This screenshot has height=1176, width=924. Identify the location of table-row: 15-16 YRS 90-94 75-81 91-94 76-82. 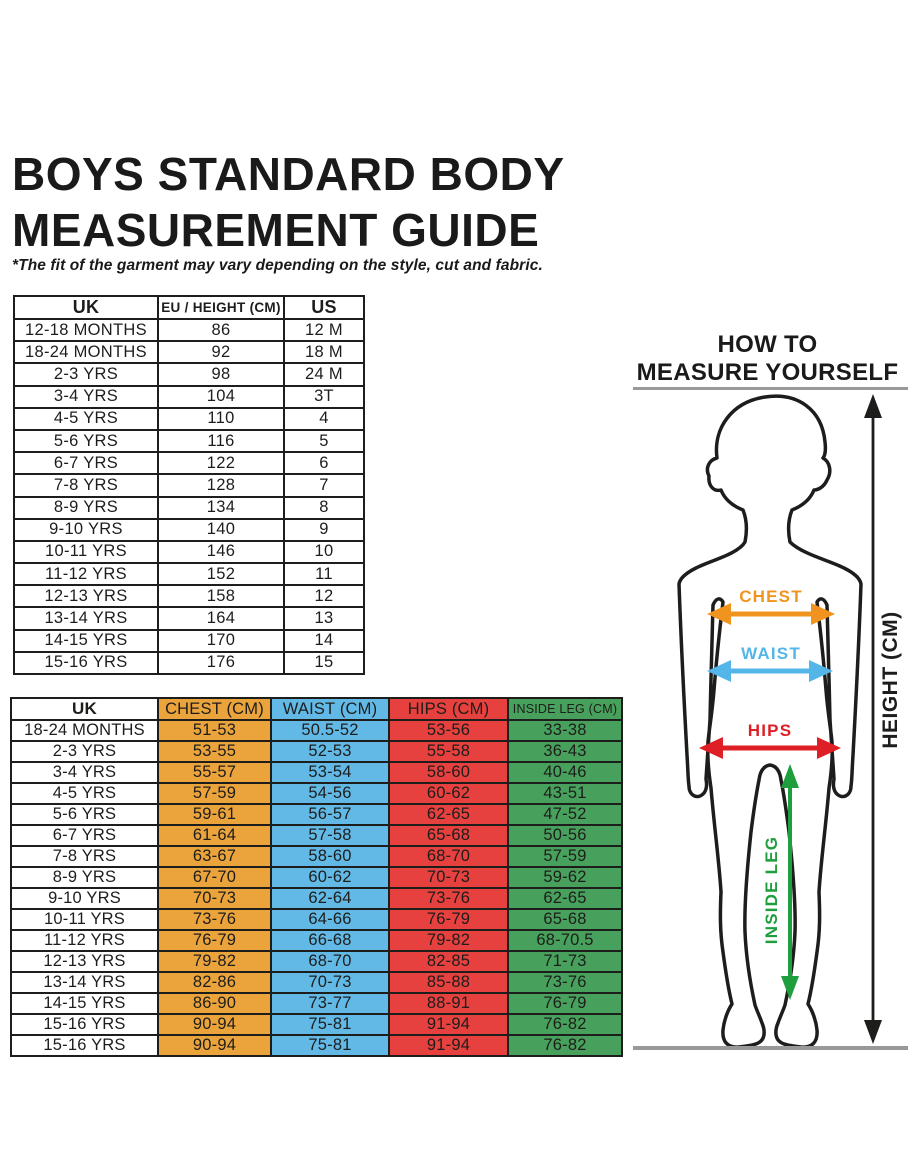
(316, 1045).